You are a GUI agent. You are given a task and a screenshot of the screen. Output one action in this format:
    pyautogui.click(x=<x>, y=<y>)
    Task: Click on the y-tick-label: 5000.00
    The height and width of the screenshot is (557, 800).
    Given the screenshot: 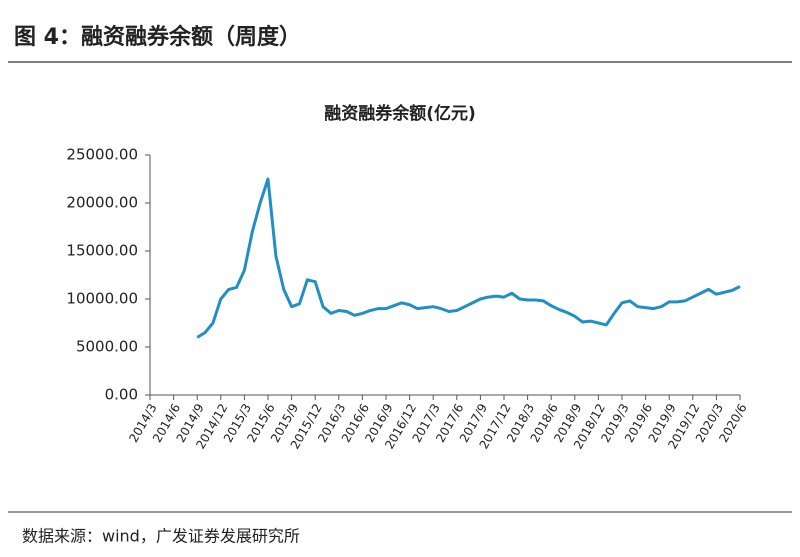 What is the action you would take?
    pyautogui.click(x=107, y=347)
    